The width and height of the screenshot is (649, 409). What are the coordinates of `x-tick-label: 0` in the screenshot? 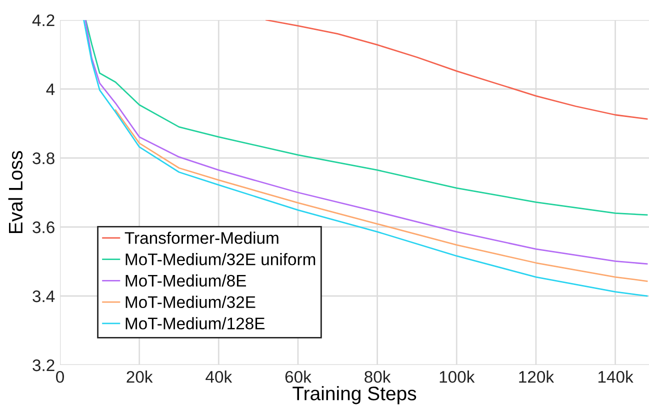 It's located at (60, 376).